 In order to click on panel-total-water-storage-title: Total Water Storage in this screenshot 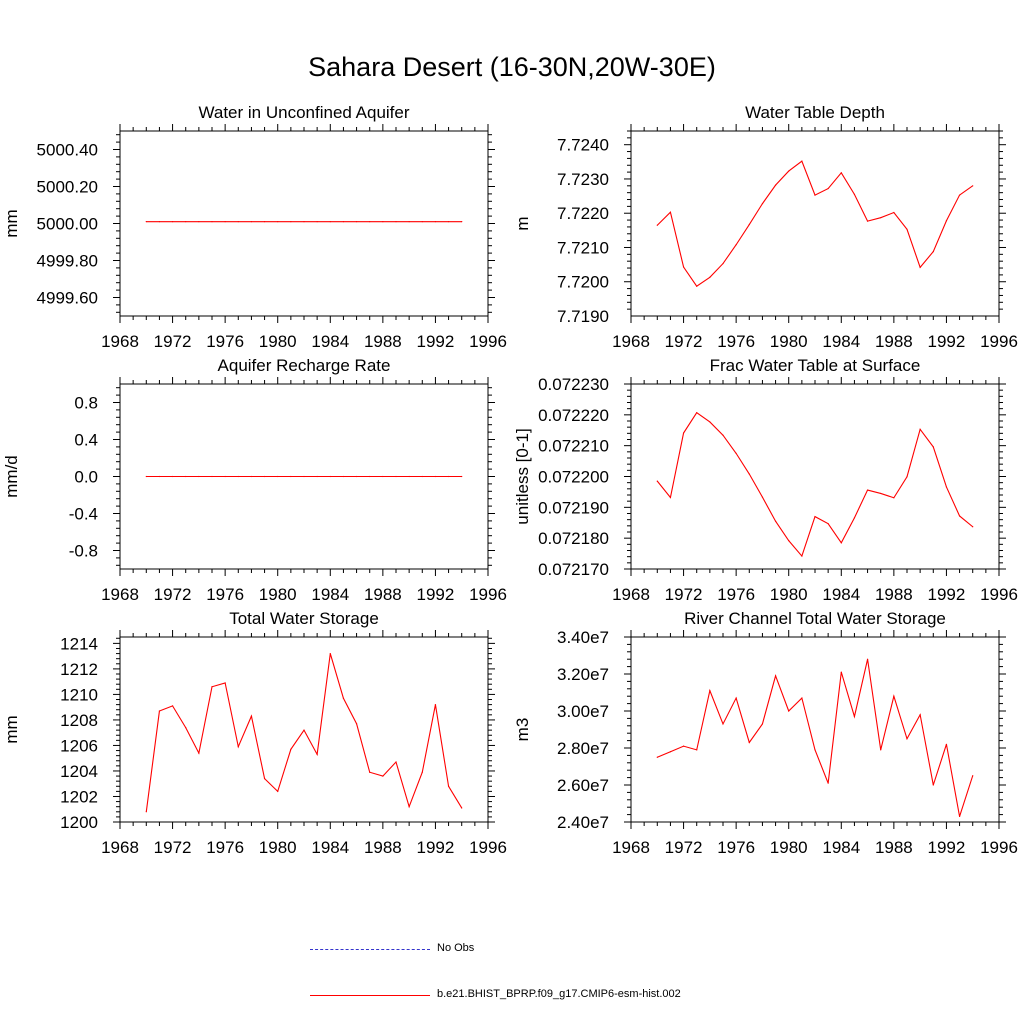, I will do `click(304, 618)`.